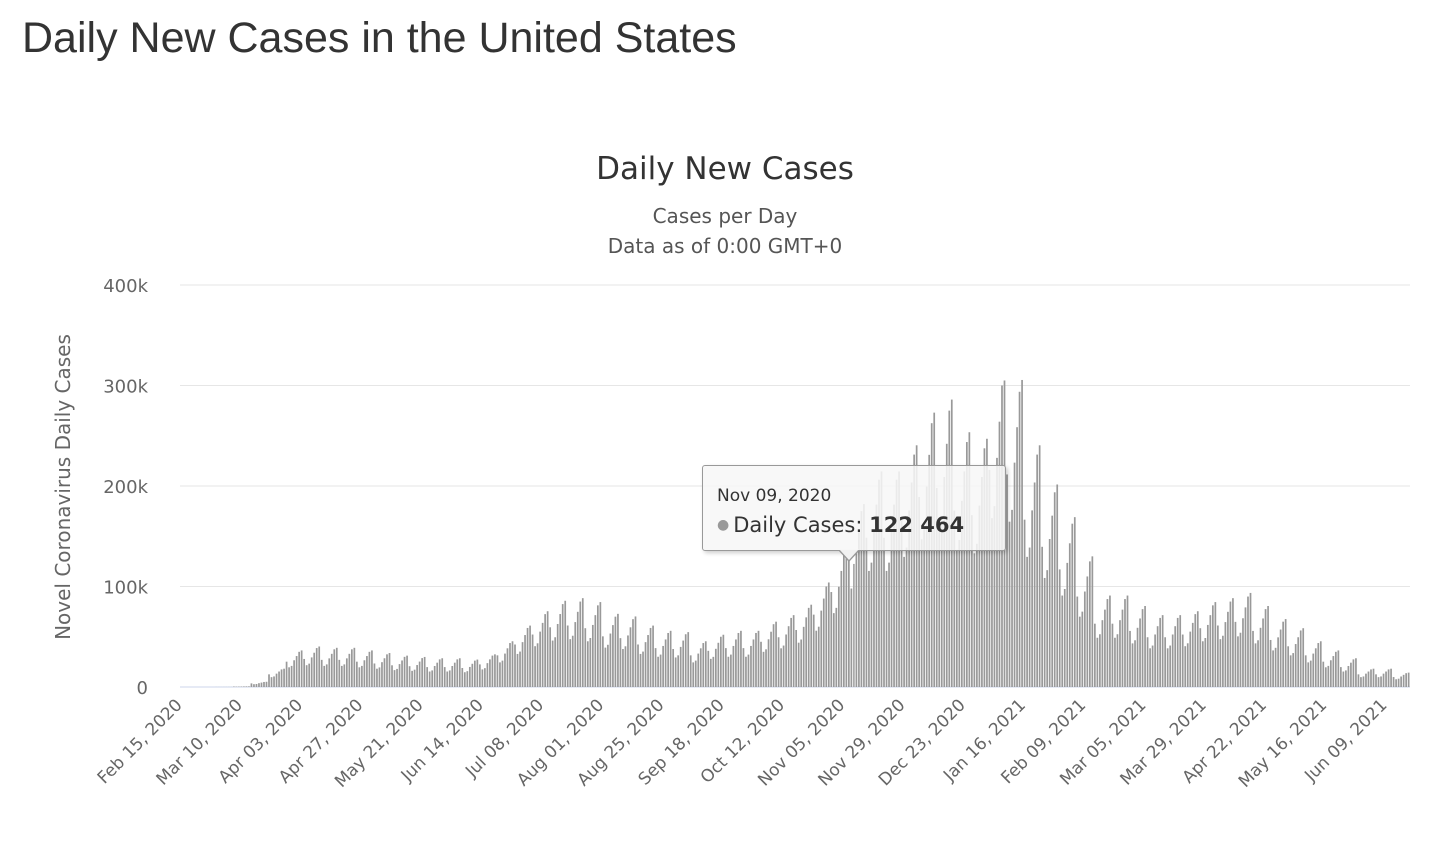  I want to click on y-tick-label: 0, so click(142, 688).